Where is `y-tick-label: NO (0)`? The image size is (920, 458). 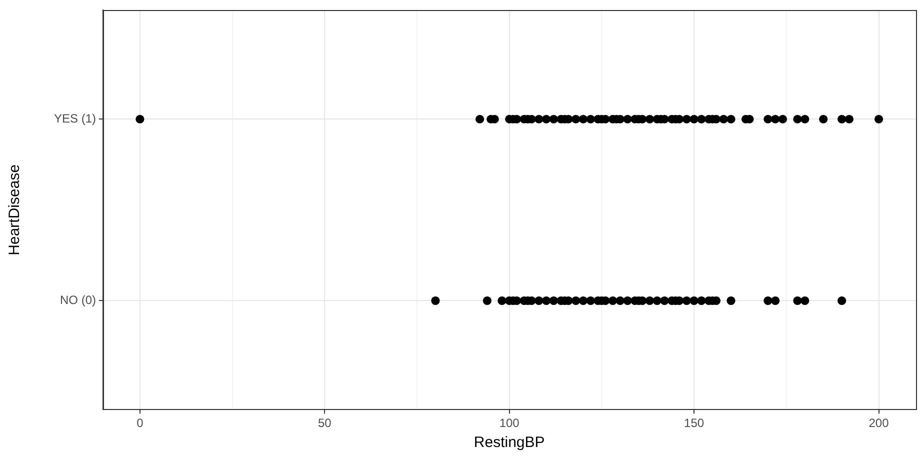
y-tick-label: NO (0) is located at coordinates (78, 299).